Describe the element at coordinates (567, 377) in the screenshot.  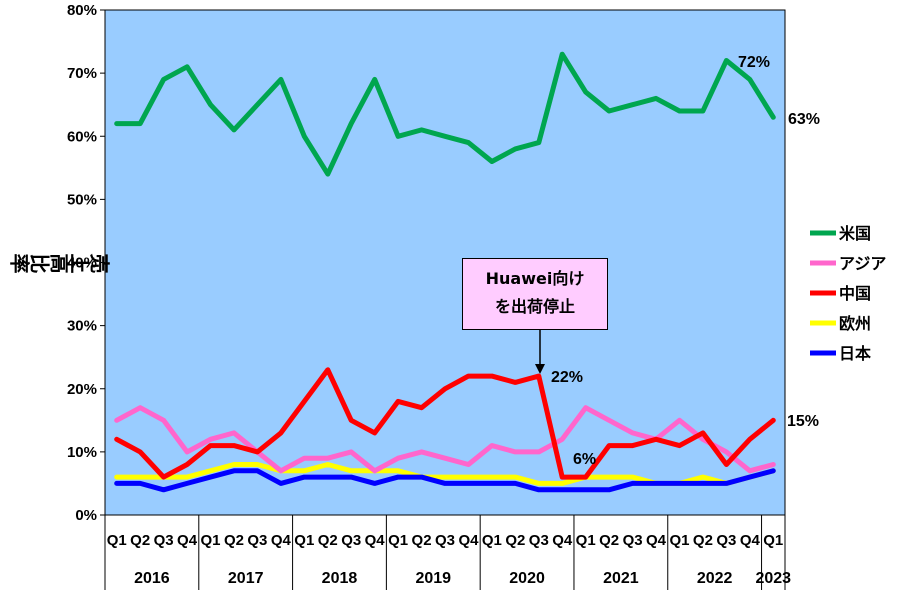
I see `annotation-china-peak: 22%` at that location.